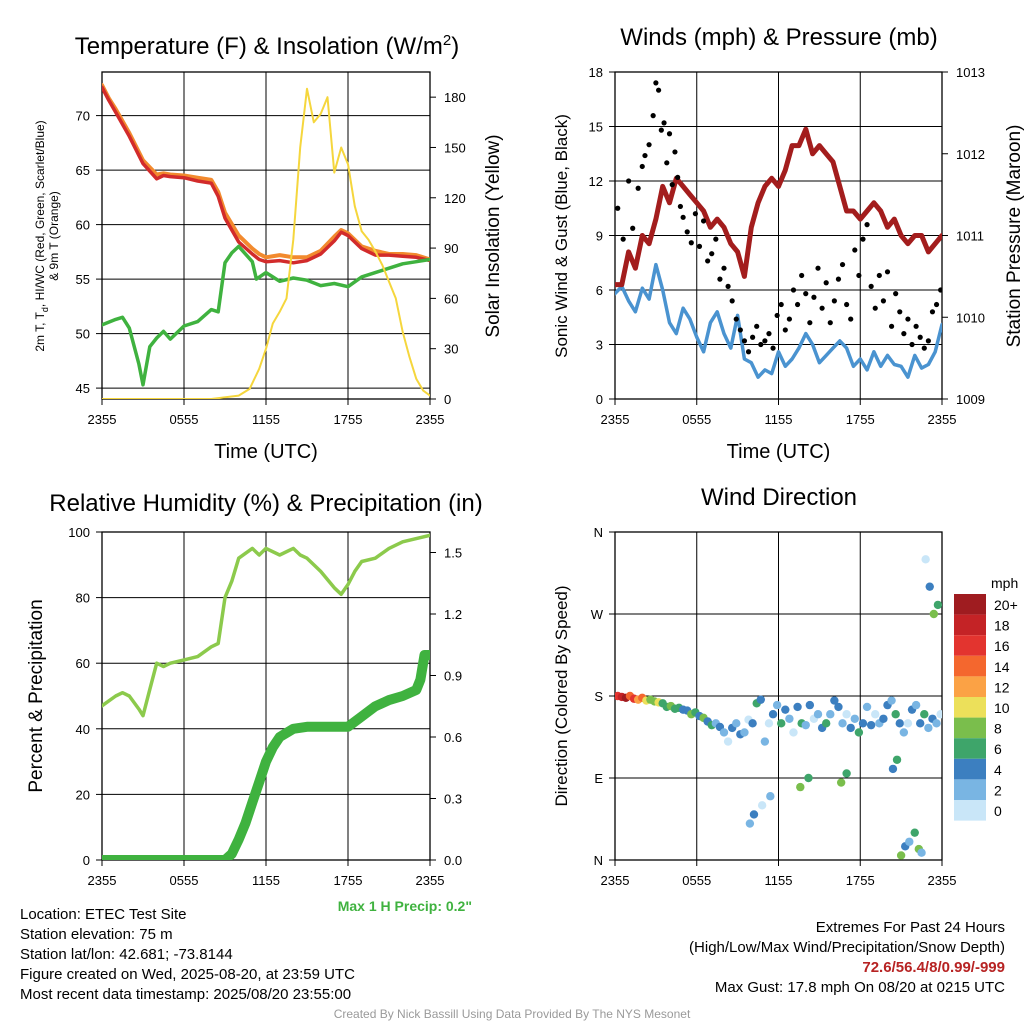  I want to click on y-axis-label: Sonic Wind & Gust (Blue, Black), so click(561, 236).